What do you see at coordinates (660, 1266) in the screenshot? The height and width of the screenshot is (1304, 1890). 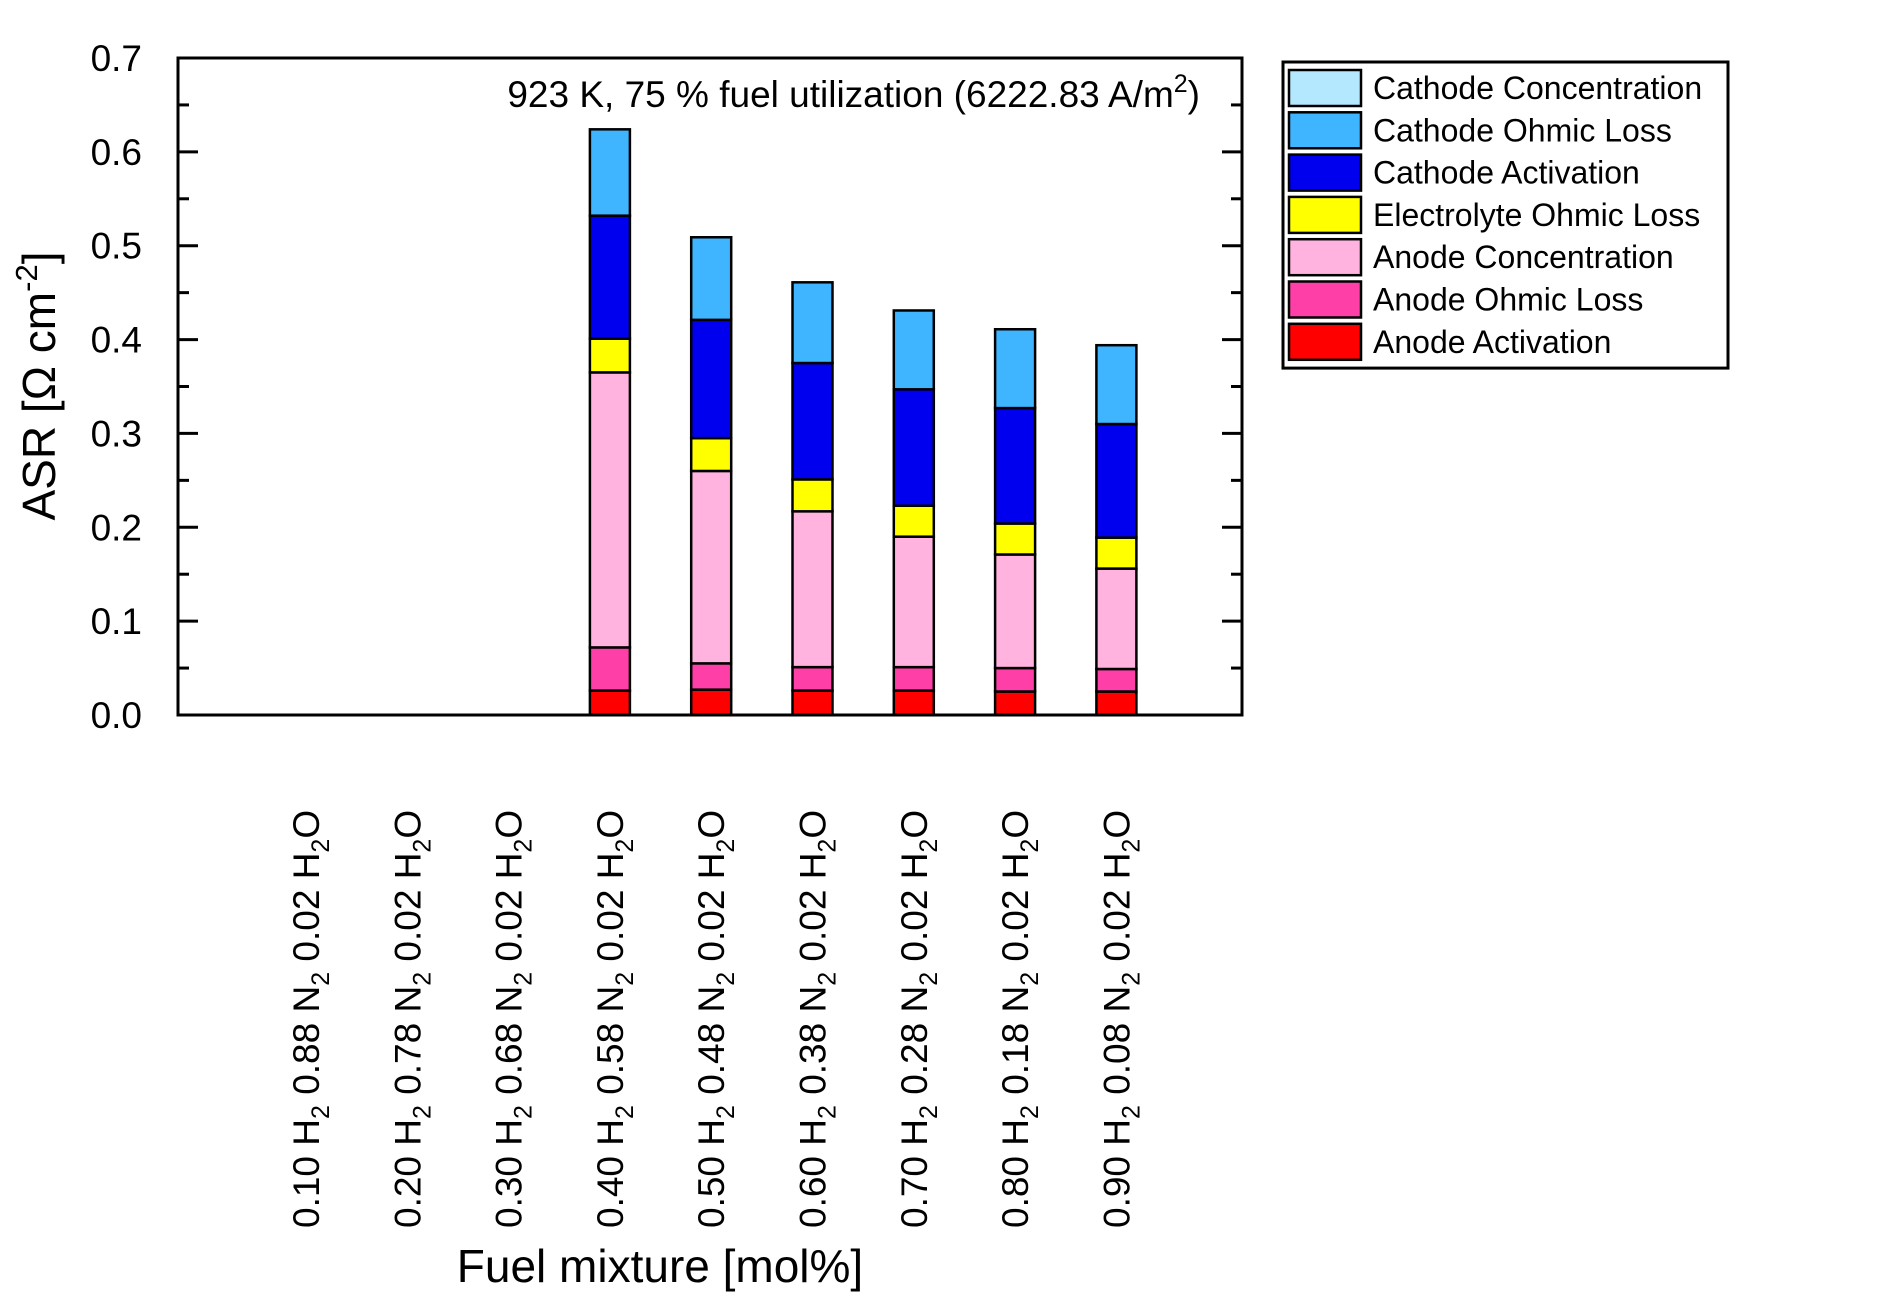 I see `x-axis-label: Fuel mixture [mol%]` at bounding box center [660, 1266].